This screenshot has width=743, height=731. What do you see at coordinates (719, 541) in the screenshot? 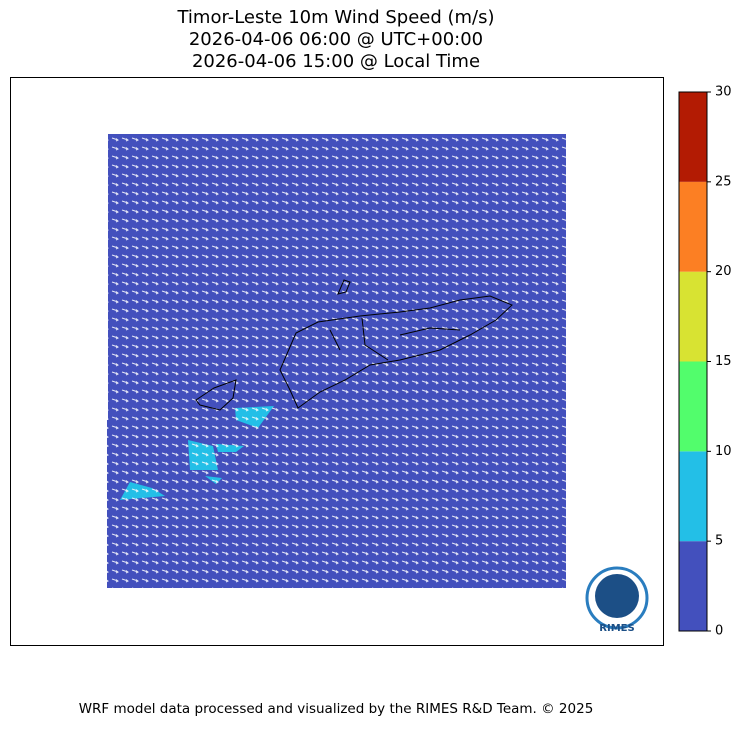
I see `colorbar-tick-label: 5` at bounding box center [719, 541].